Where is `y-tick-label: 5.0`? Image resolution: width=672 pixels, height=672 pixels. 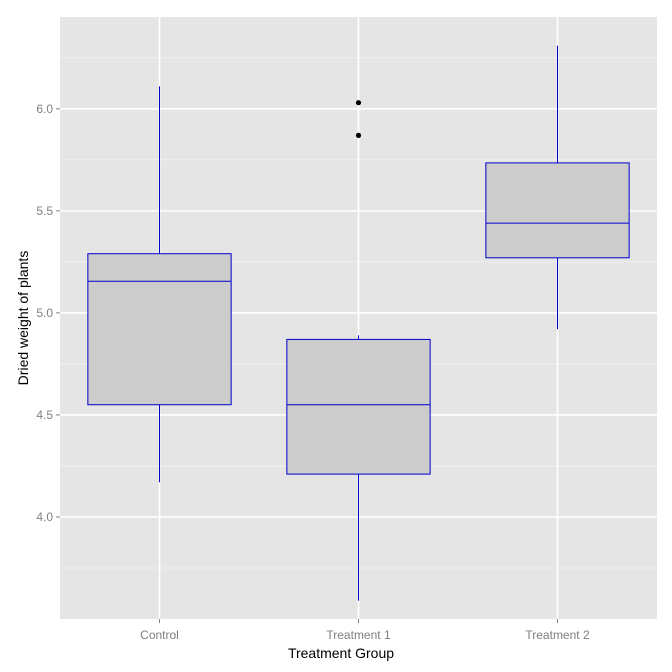
y-tick-label: 5.0 is located at coordinates (44, 313).